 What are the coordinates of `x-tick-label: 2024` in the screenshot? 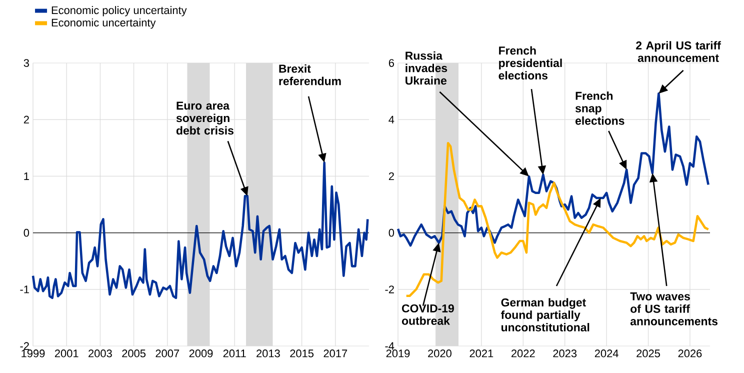 It's located at (606, 354).